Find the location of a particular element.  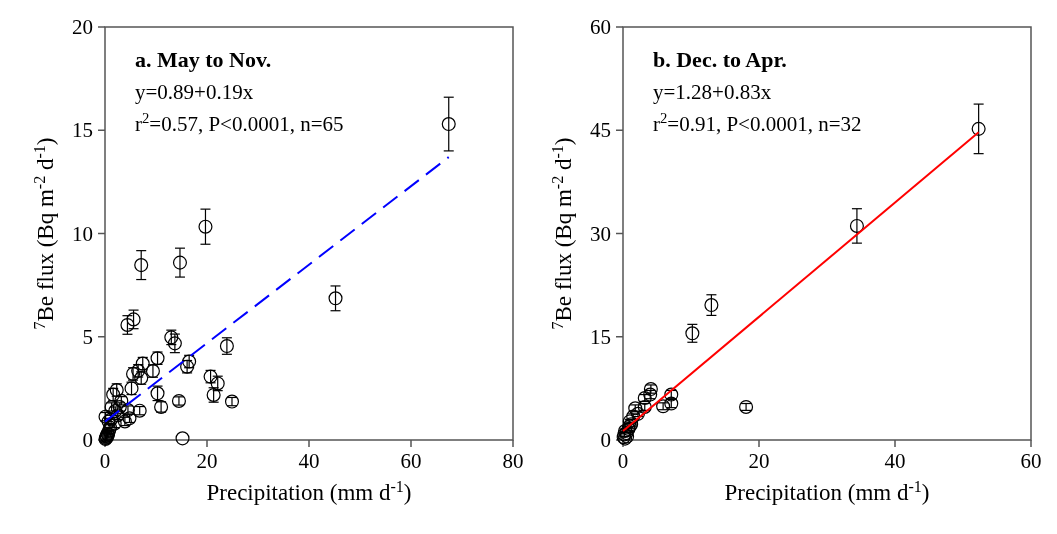

y-tick-label: 10 is located at coordinates (82, 233).